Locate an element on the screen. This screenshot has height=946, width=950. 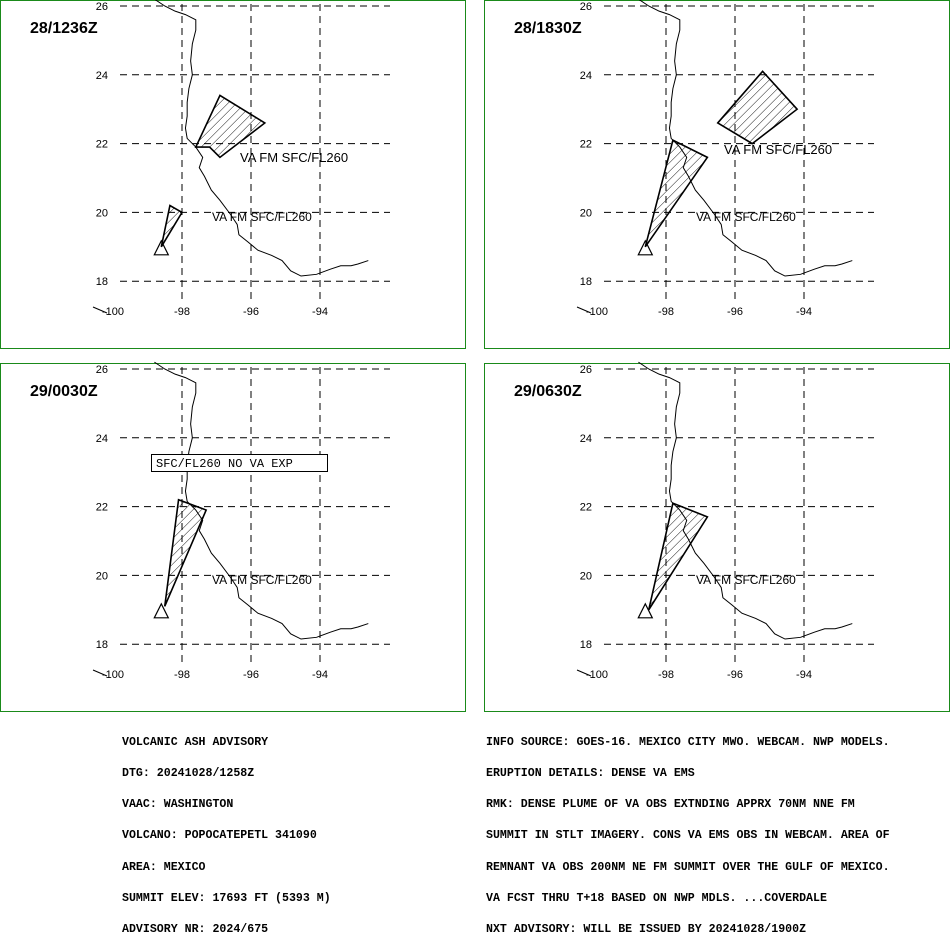
no-ash-label-box is located at coordinates (239, 463).